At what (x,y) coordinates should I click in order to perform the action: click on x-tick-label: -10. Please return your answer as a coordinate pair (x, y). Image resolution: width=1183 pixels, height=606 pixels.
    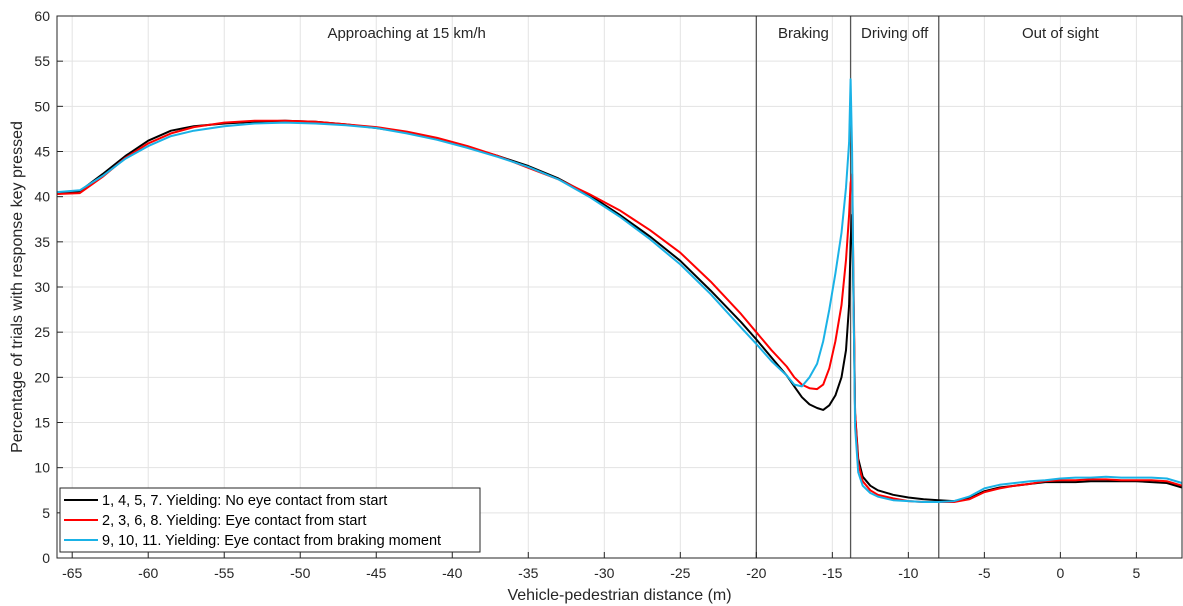
    Looking at the image, I should click on (908, 573).